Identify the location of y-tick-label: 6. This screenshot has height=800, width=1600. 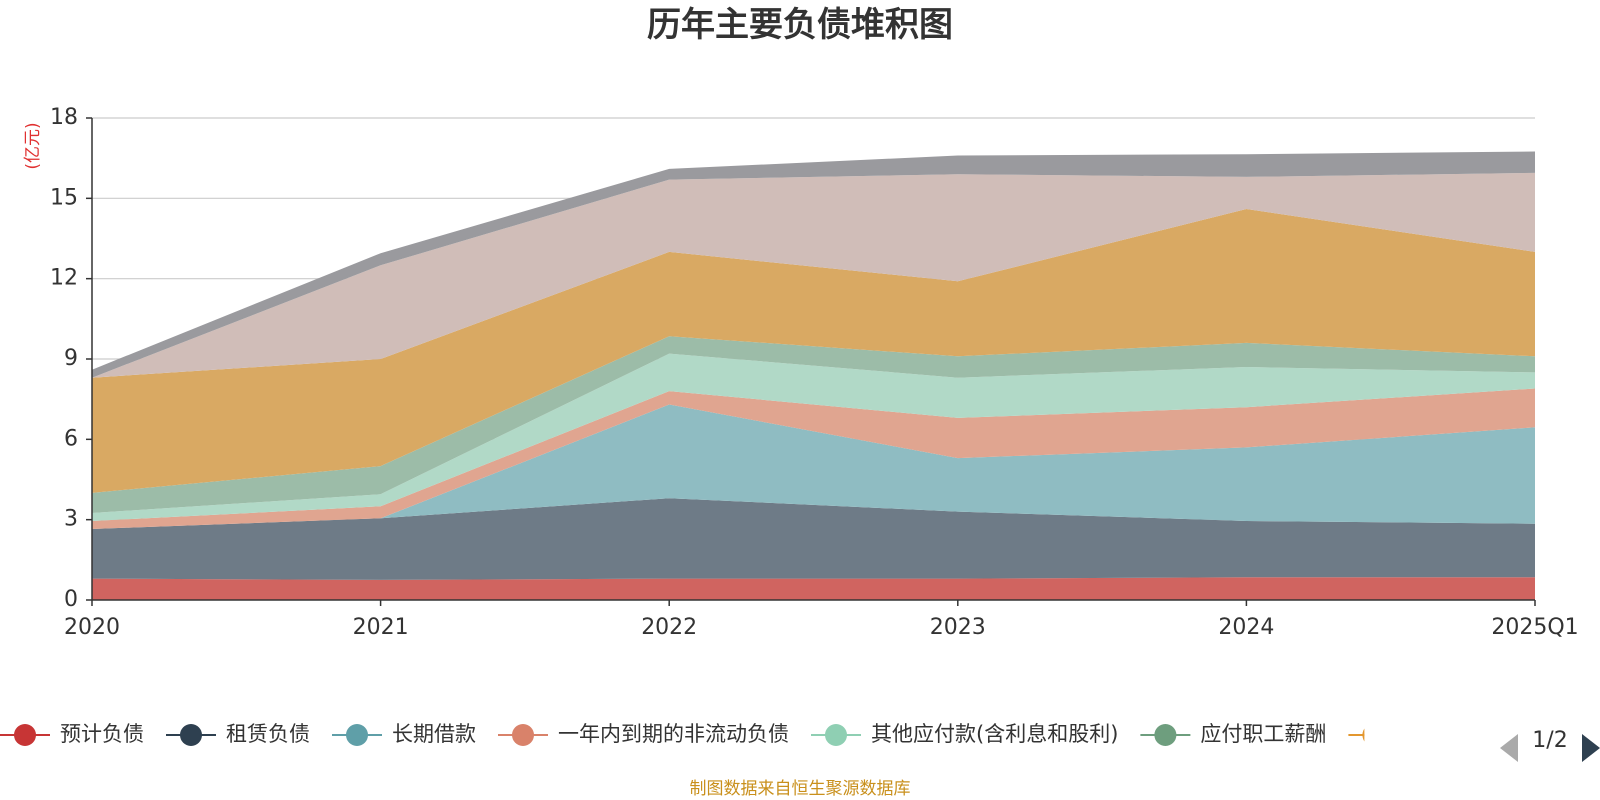
(71, 438).